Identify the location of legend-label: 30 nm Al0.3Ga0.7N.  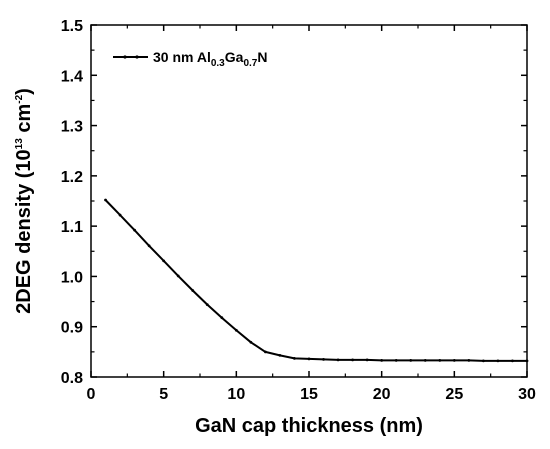
(210, 59).